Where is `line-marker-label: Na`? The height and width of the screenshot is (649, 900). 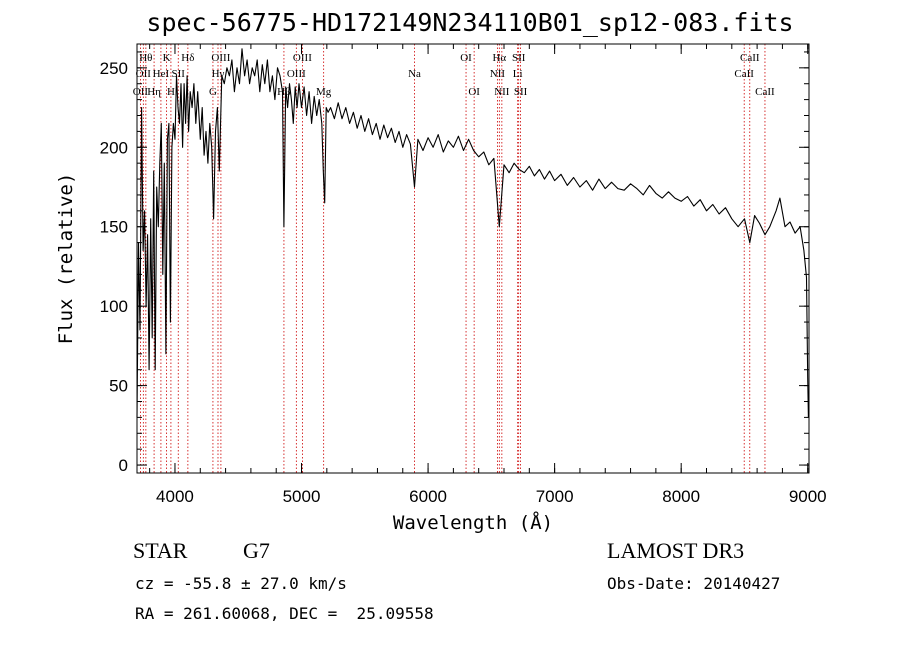 line-marker-label: Na is located at coordinates (414, 74).